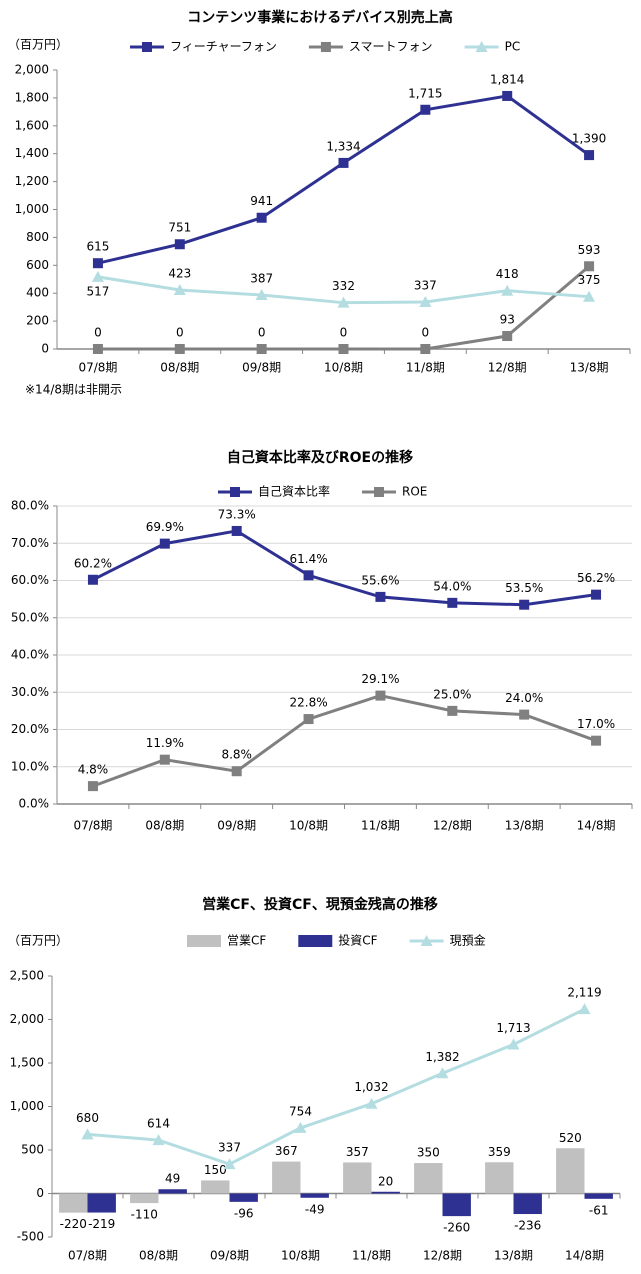  I want to click on data-label: 0, so click(98, 333).